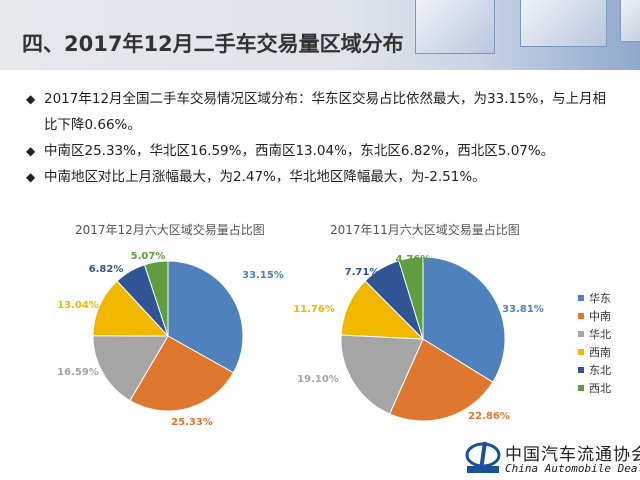 This screenshot has width=640, height=480. What do you see at coordinates (263, 275) in the screenshot?
I see `data-label: 33.15%` at bounding box center [263, 275].